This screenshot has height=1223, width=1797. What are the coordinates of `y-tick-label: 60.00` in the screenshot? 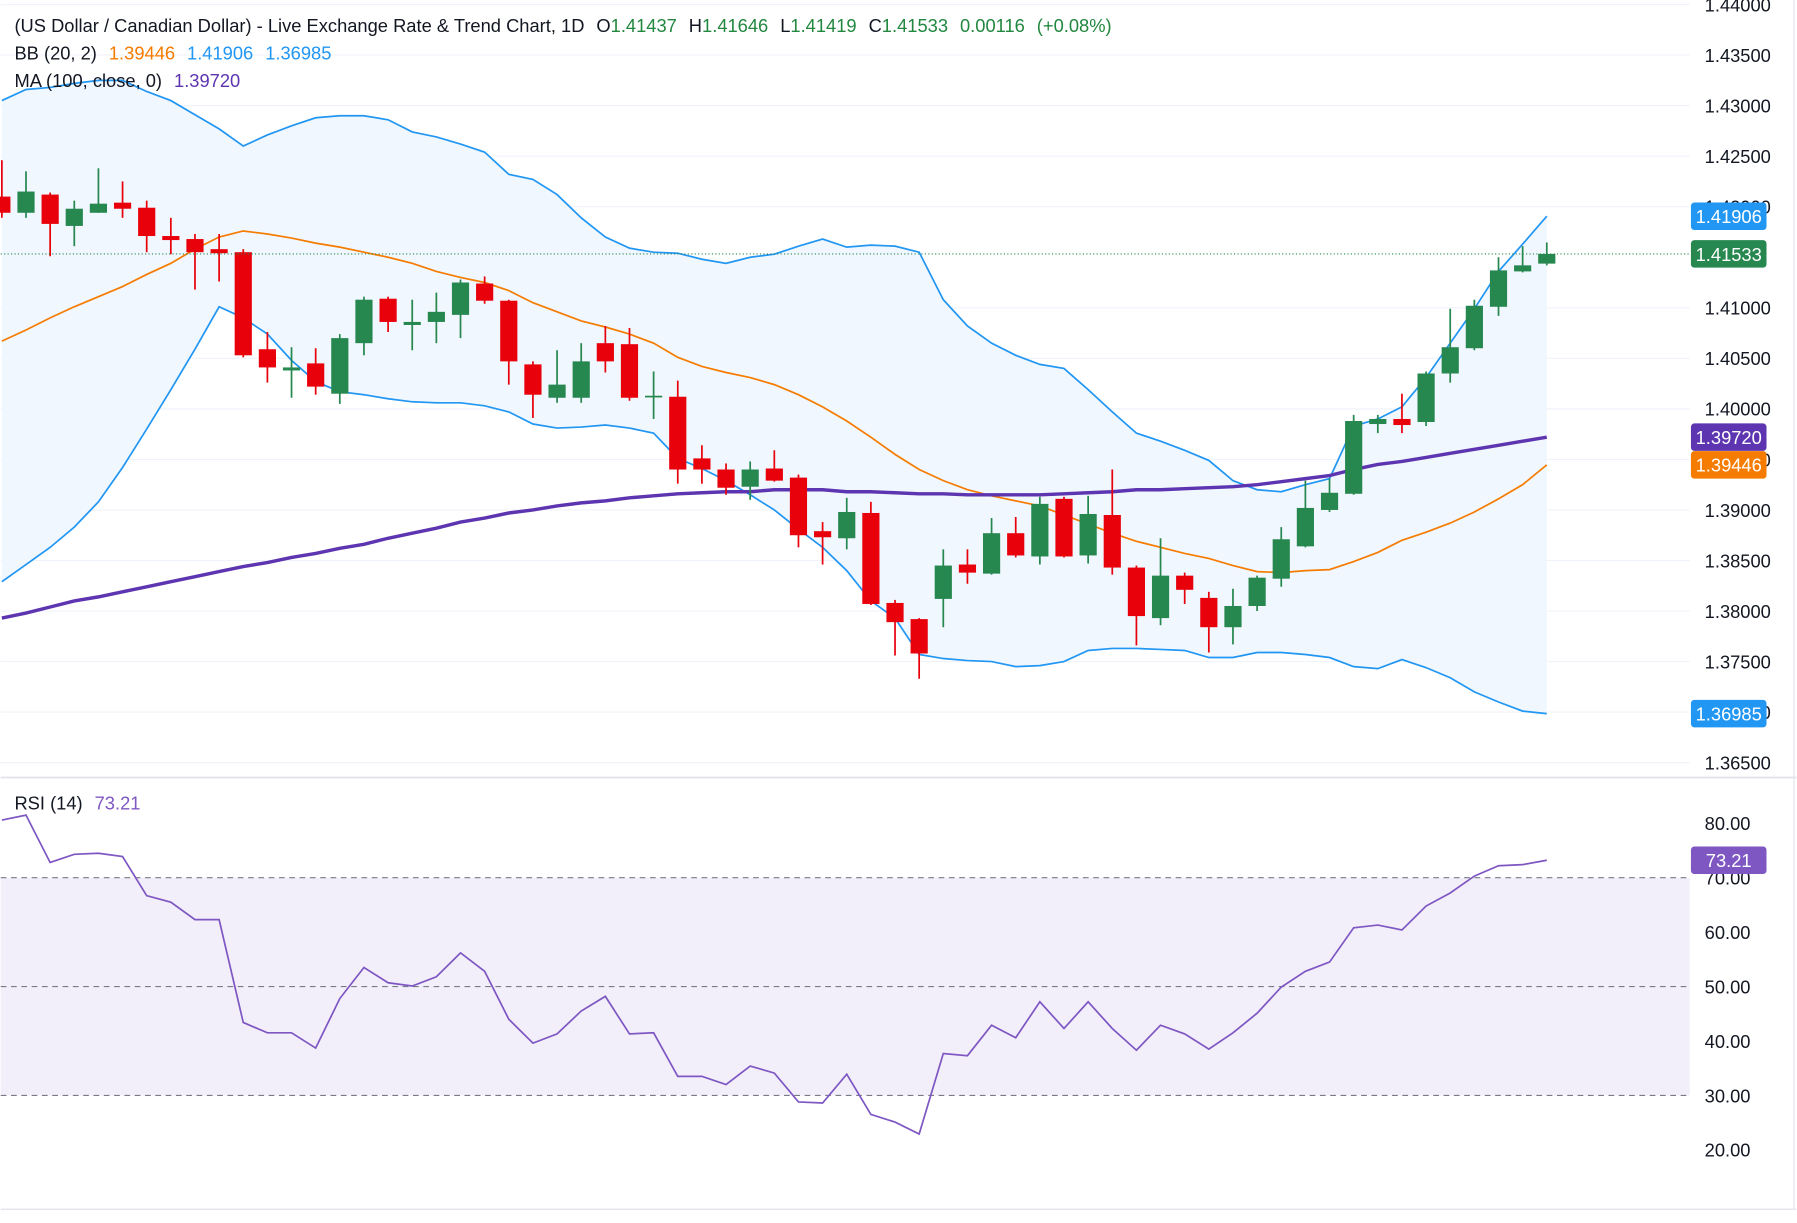 It's located at (1728, 932).